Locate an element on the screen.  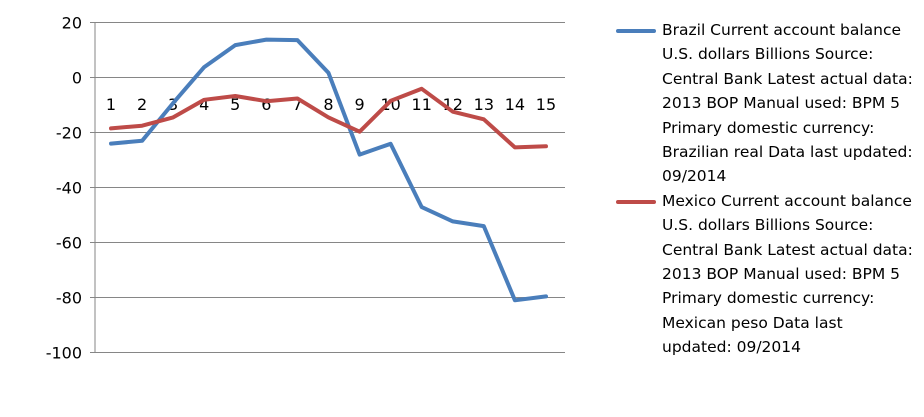
legend-swatch-brazil is located at coordinates (636, 31).